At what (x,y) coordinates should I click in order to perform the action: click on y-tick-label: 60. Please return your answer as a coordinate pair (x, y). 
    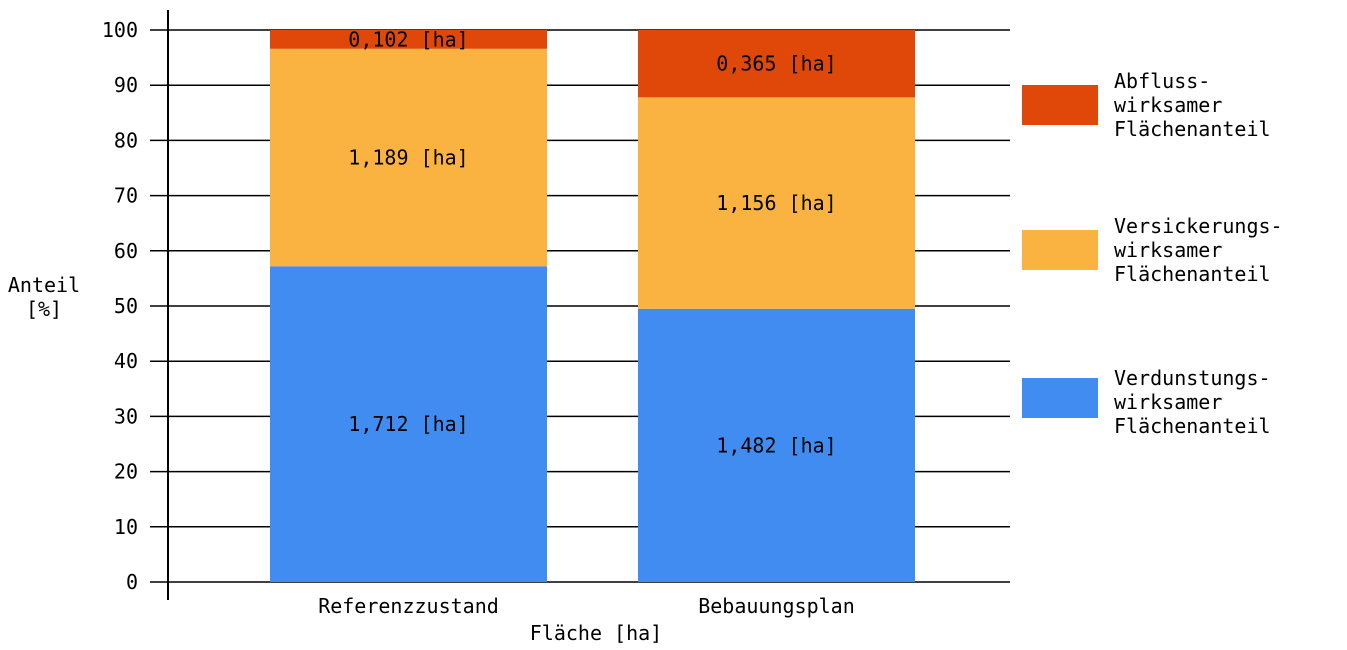
    Looking at the image, I should click on (126, 251).